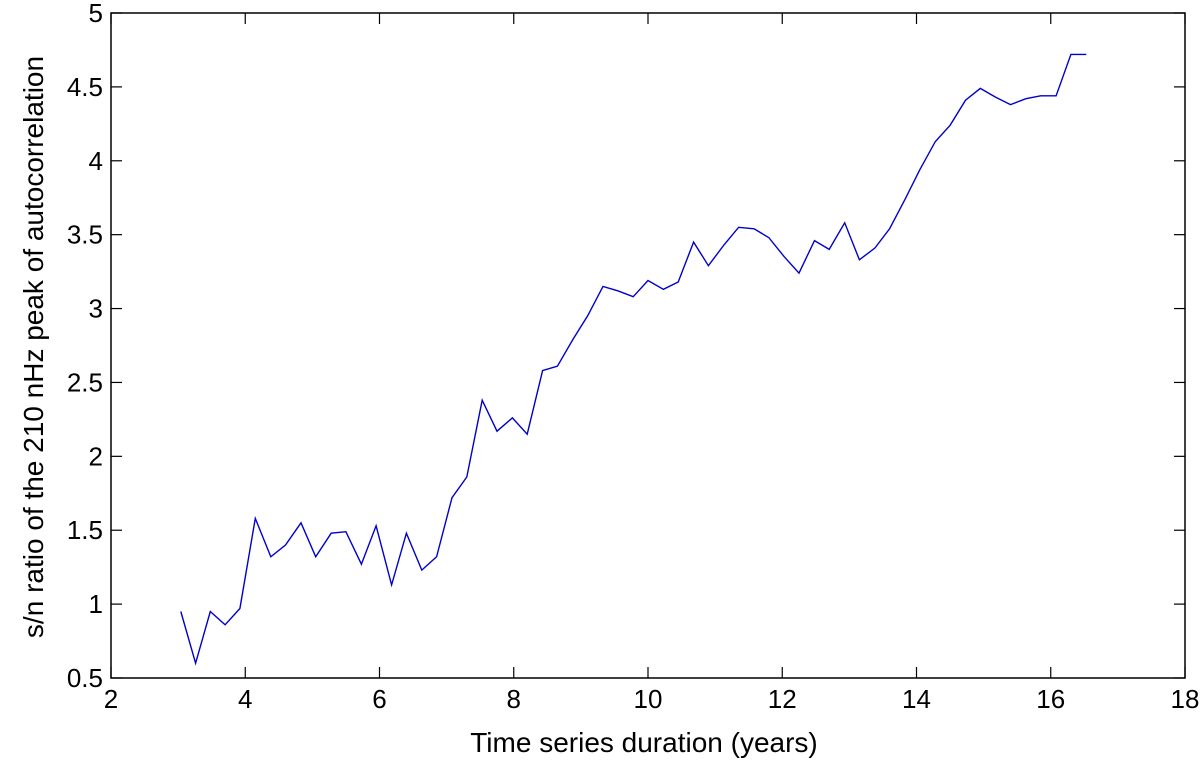  What do you see at coordinates (85, 87) in the screenshot?
I see `y-tick-label: 4.5` at bounding box center [85, 87].